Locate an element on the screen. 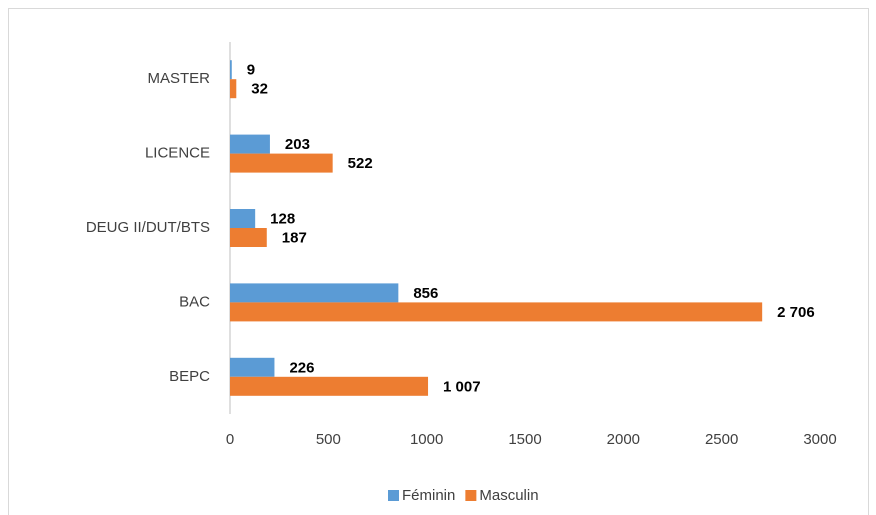  y-tick-label: BEPC is located at coordinates (189, 376).